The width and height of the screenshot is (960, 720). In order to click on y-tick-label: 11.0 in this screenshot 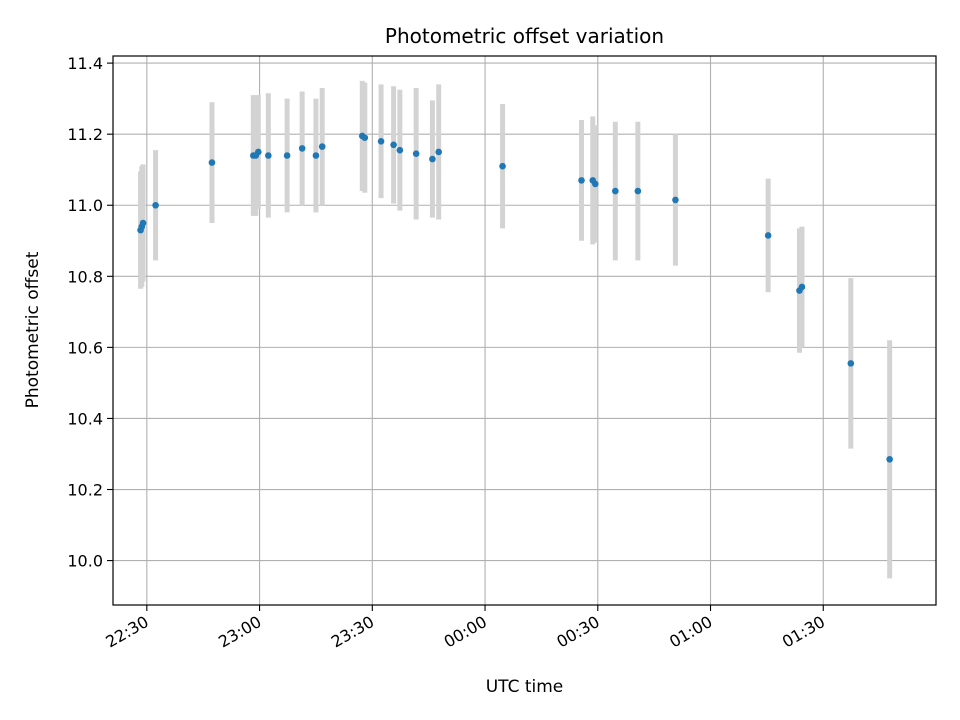, I will do `click(85, 205)`.